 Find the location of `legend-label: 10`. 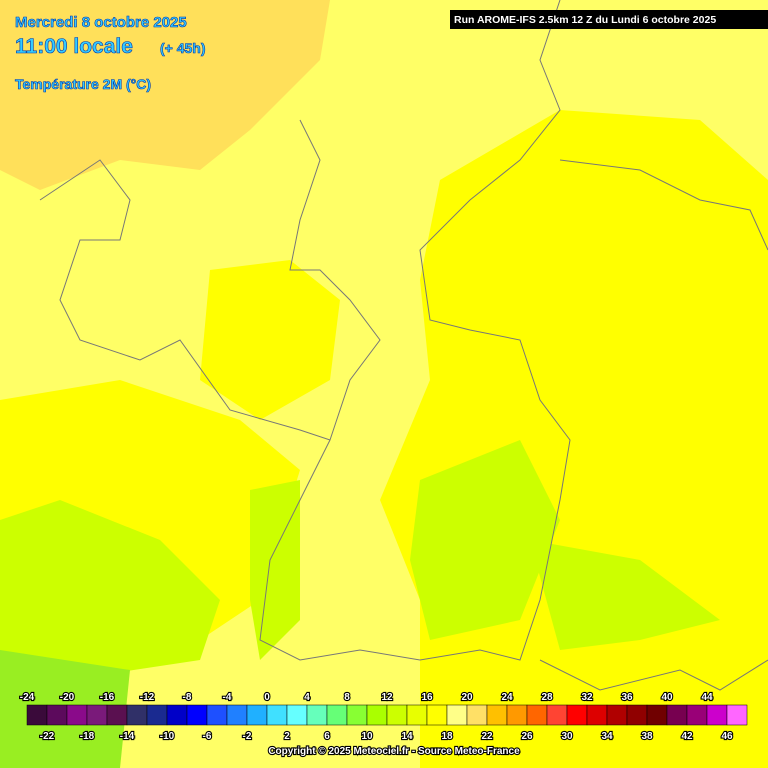

legend-label: 10 is located at coordinates (367, 736).